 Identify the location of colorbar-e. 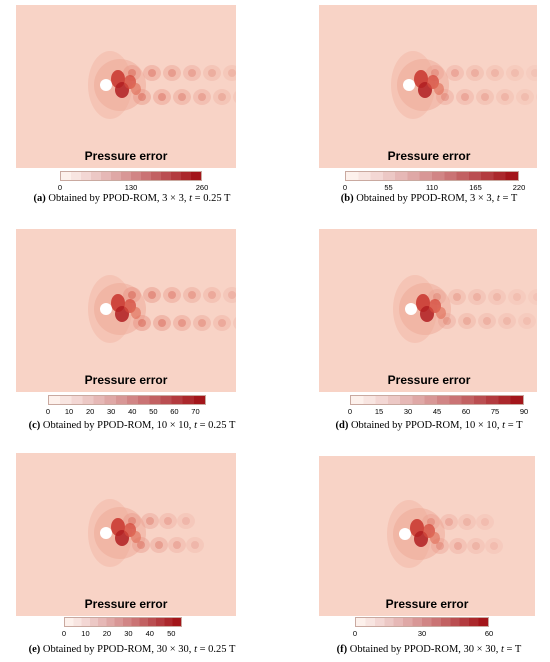
(123, 622).